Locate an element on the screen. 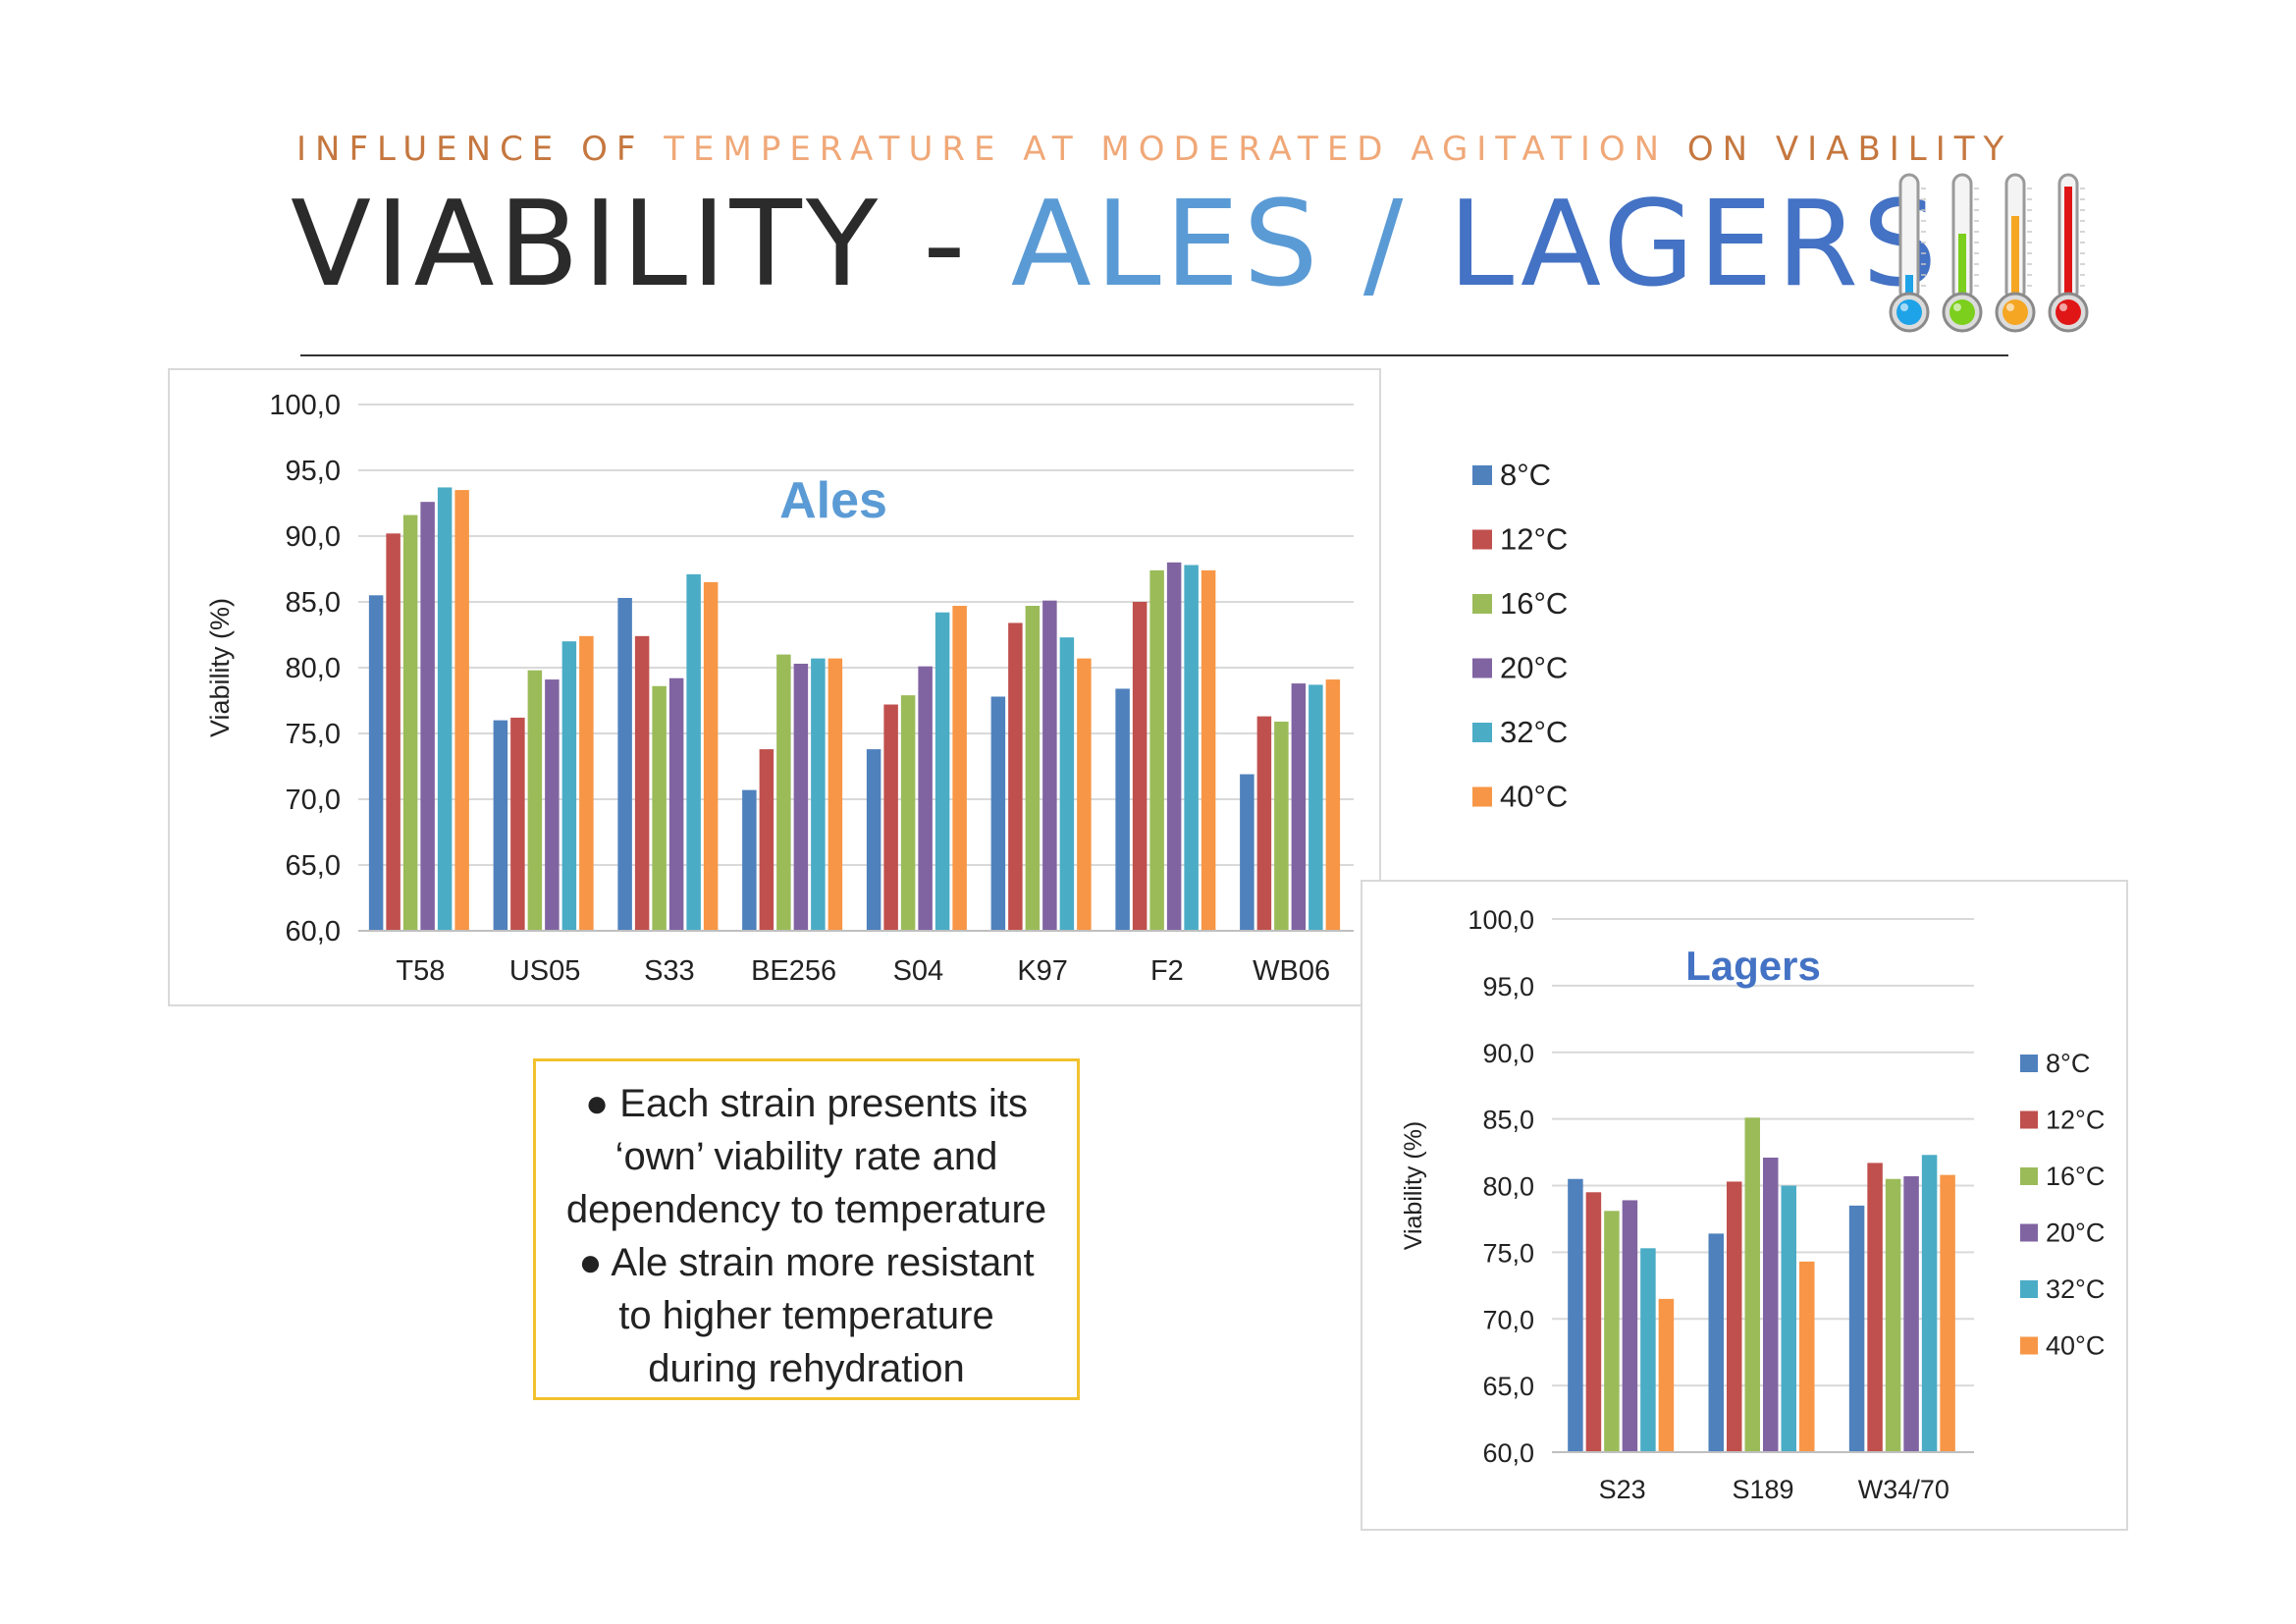 Image resolution: width=2296 pixels, height=1624 pixels. y-tick-label: 90,0 is located at coordinates (1508, 1053).